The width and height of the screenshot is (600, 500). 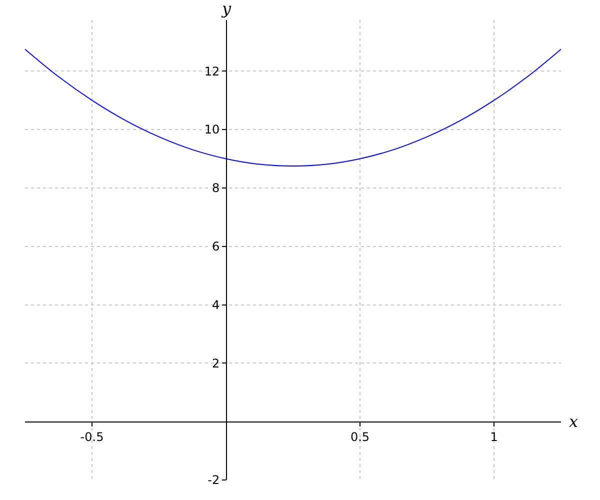 What do you see at coordinates (216, 188) in the screenshot?
I see `y-tick-label: 8` at bounding box center [216, 188].